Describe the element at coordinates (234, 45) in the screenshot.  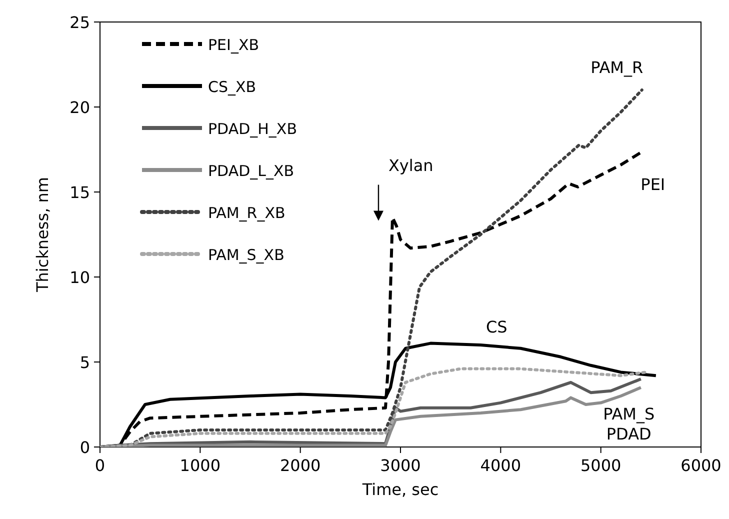
I see `legend-label: PEI_XB` at that location.